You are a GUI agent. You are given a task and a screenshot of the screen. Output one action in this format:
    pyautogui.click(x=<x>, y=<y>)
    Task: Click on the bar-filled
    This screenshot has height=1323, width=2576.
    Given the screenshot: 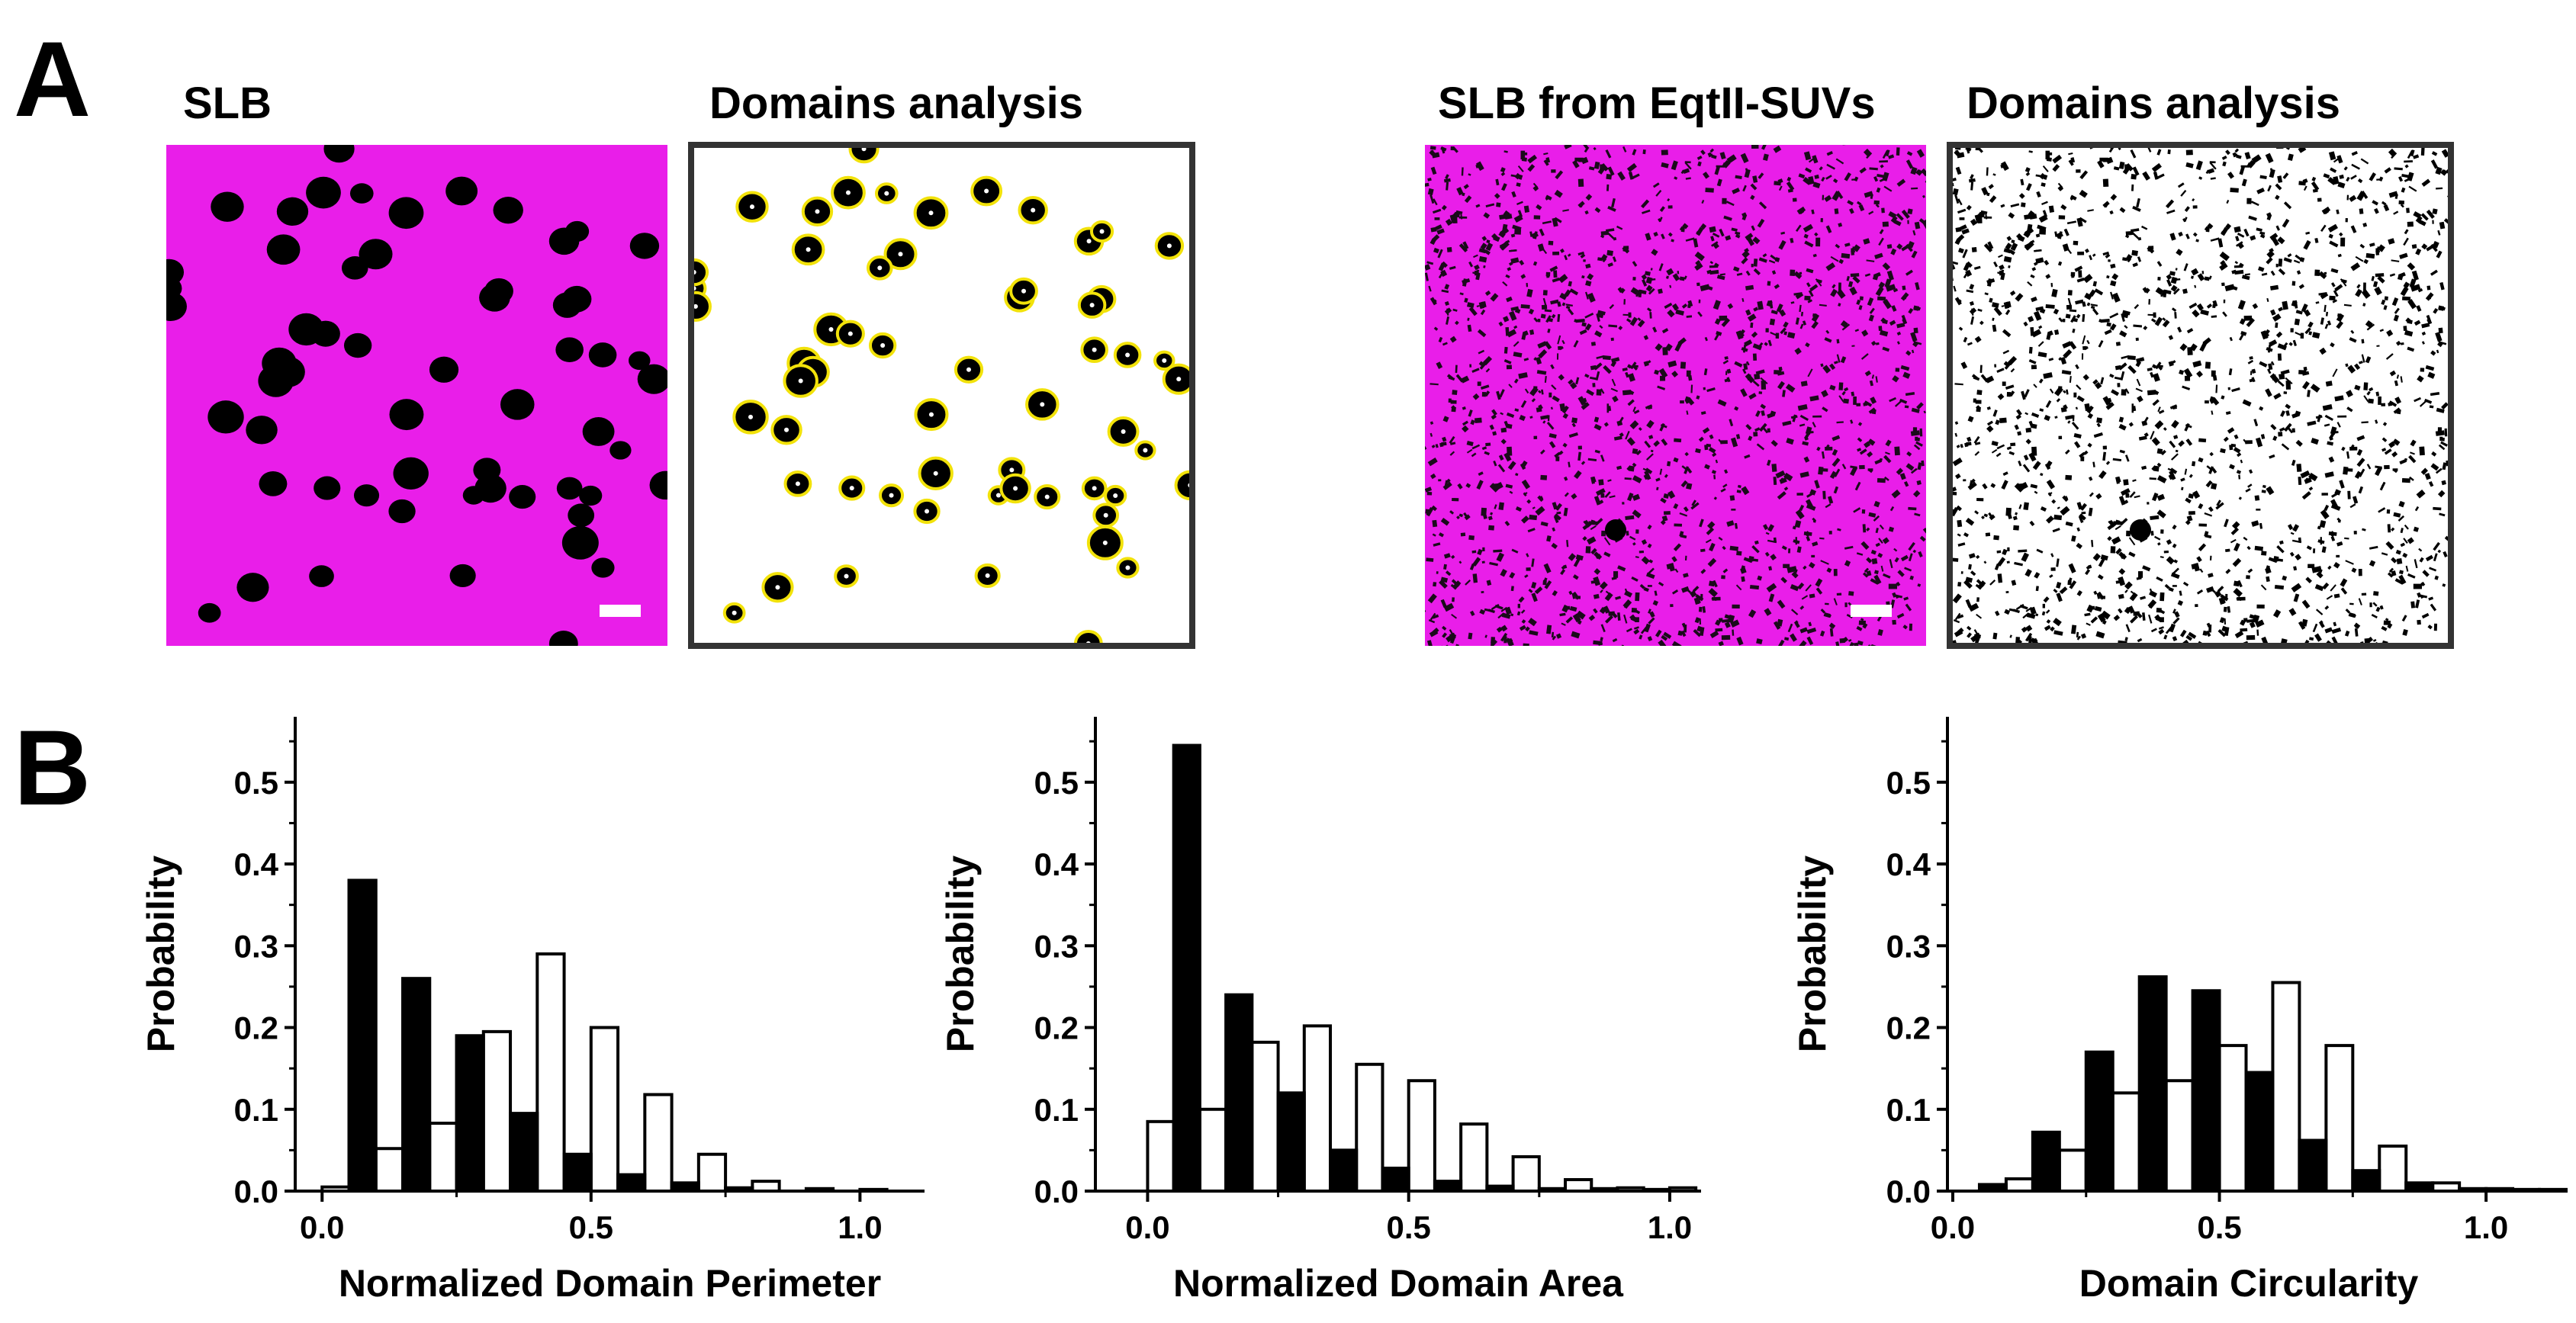 What is the action you would take?
    pyautogui.click(x=2259, y=1132)
    